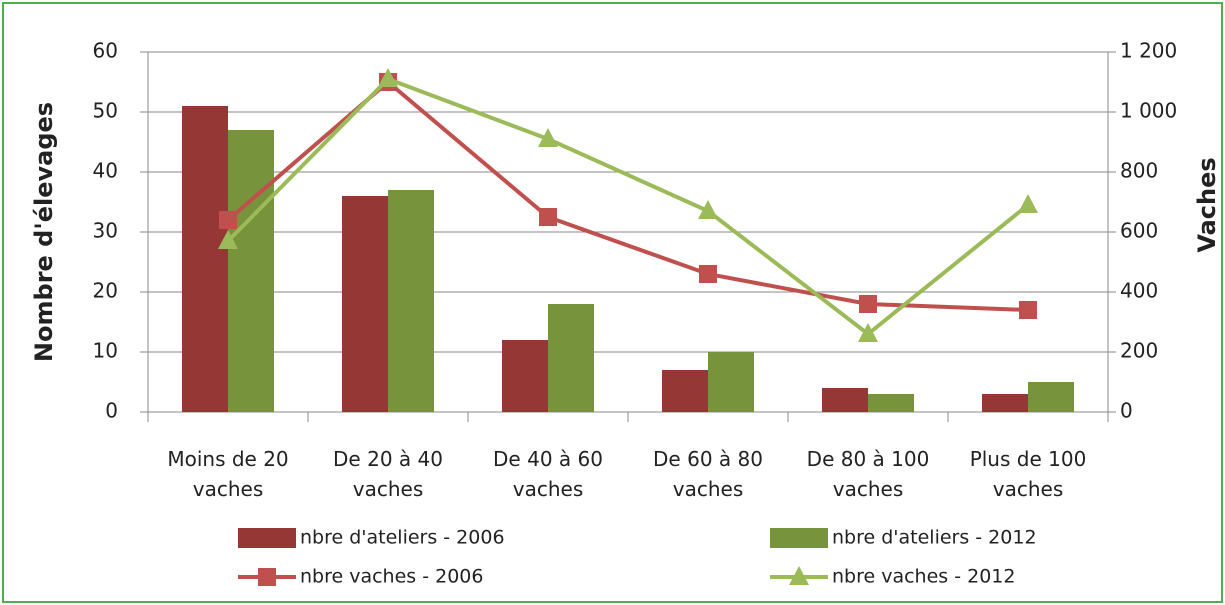 The width and height of the screenshot is (1225, 605). Describe the element at coordinates (1126, 411) in the screenshot. I see `y2-tick-label: 0` at that location.